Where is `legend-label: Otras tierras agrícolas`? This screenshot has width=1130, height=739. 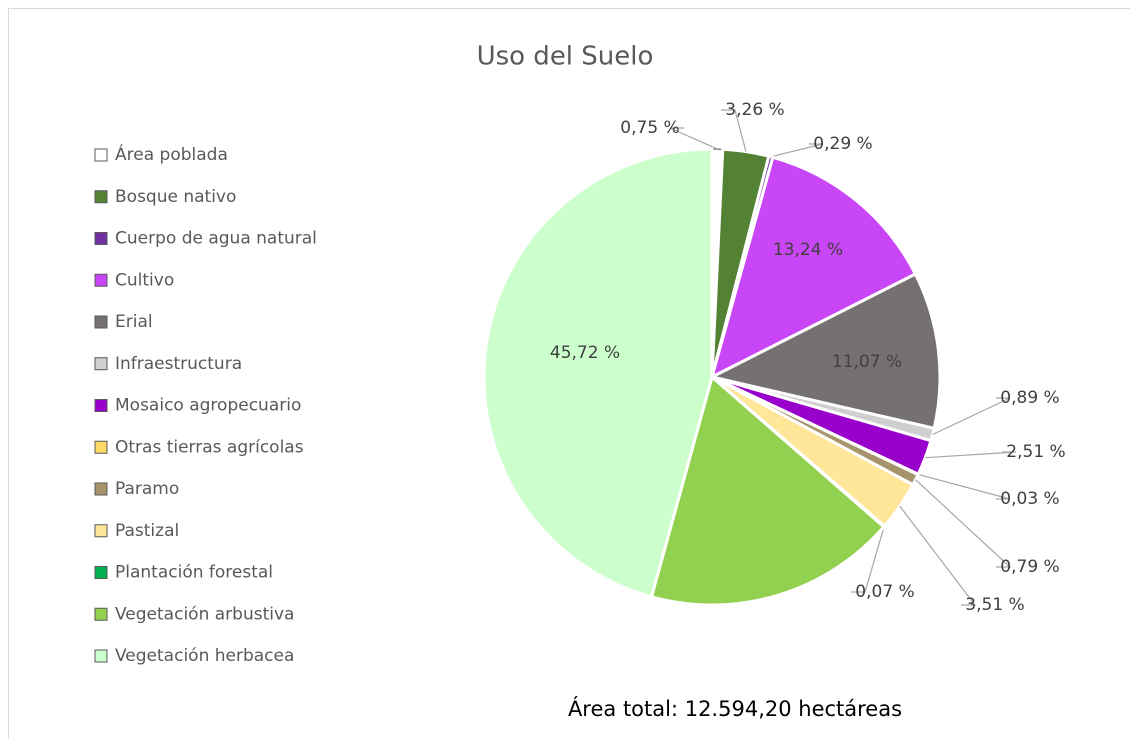 legend-label: Otras tierras agrícolas is located at coordinates (209, 447).